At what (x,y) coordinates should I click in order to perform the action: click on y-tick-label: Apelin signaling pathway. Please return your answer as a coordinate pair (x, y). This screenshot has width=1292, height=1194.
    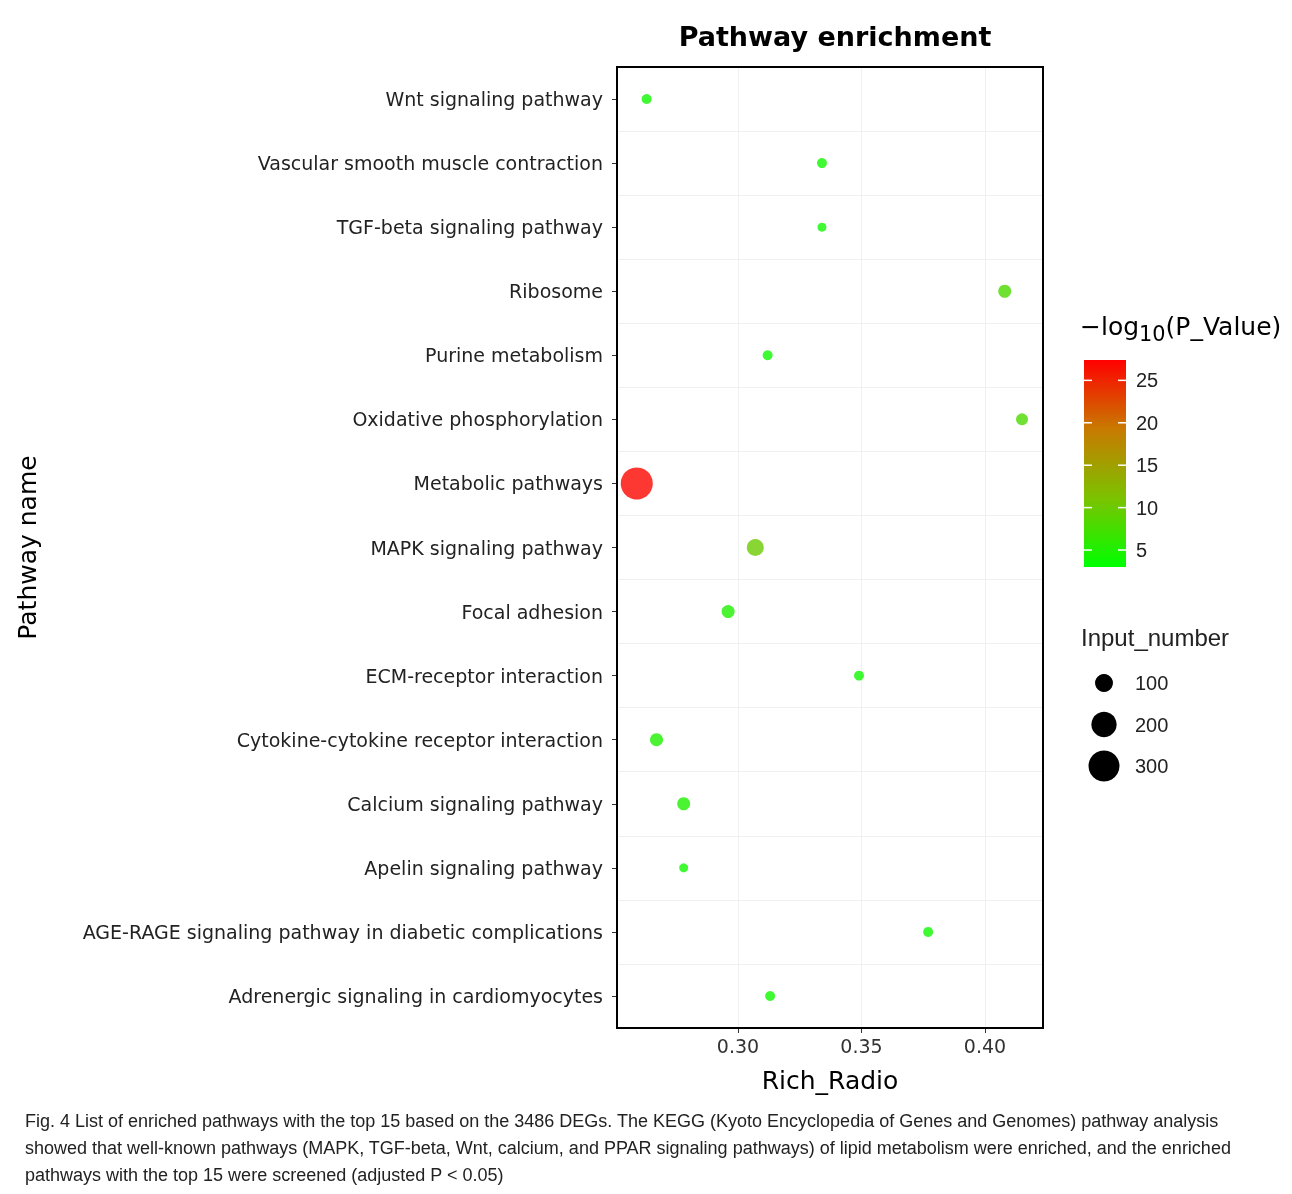
    Looking at the image, I should click on (483, 867).